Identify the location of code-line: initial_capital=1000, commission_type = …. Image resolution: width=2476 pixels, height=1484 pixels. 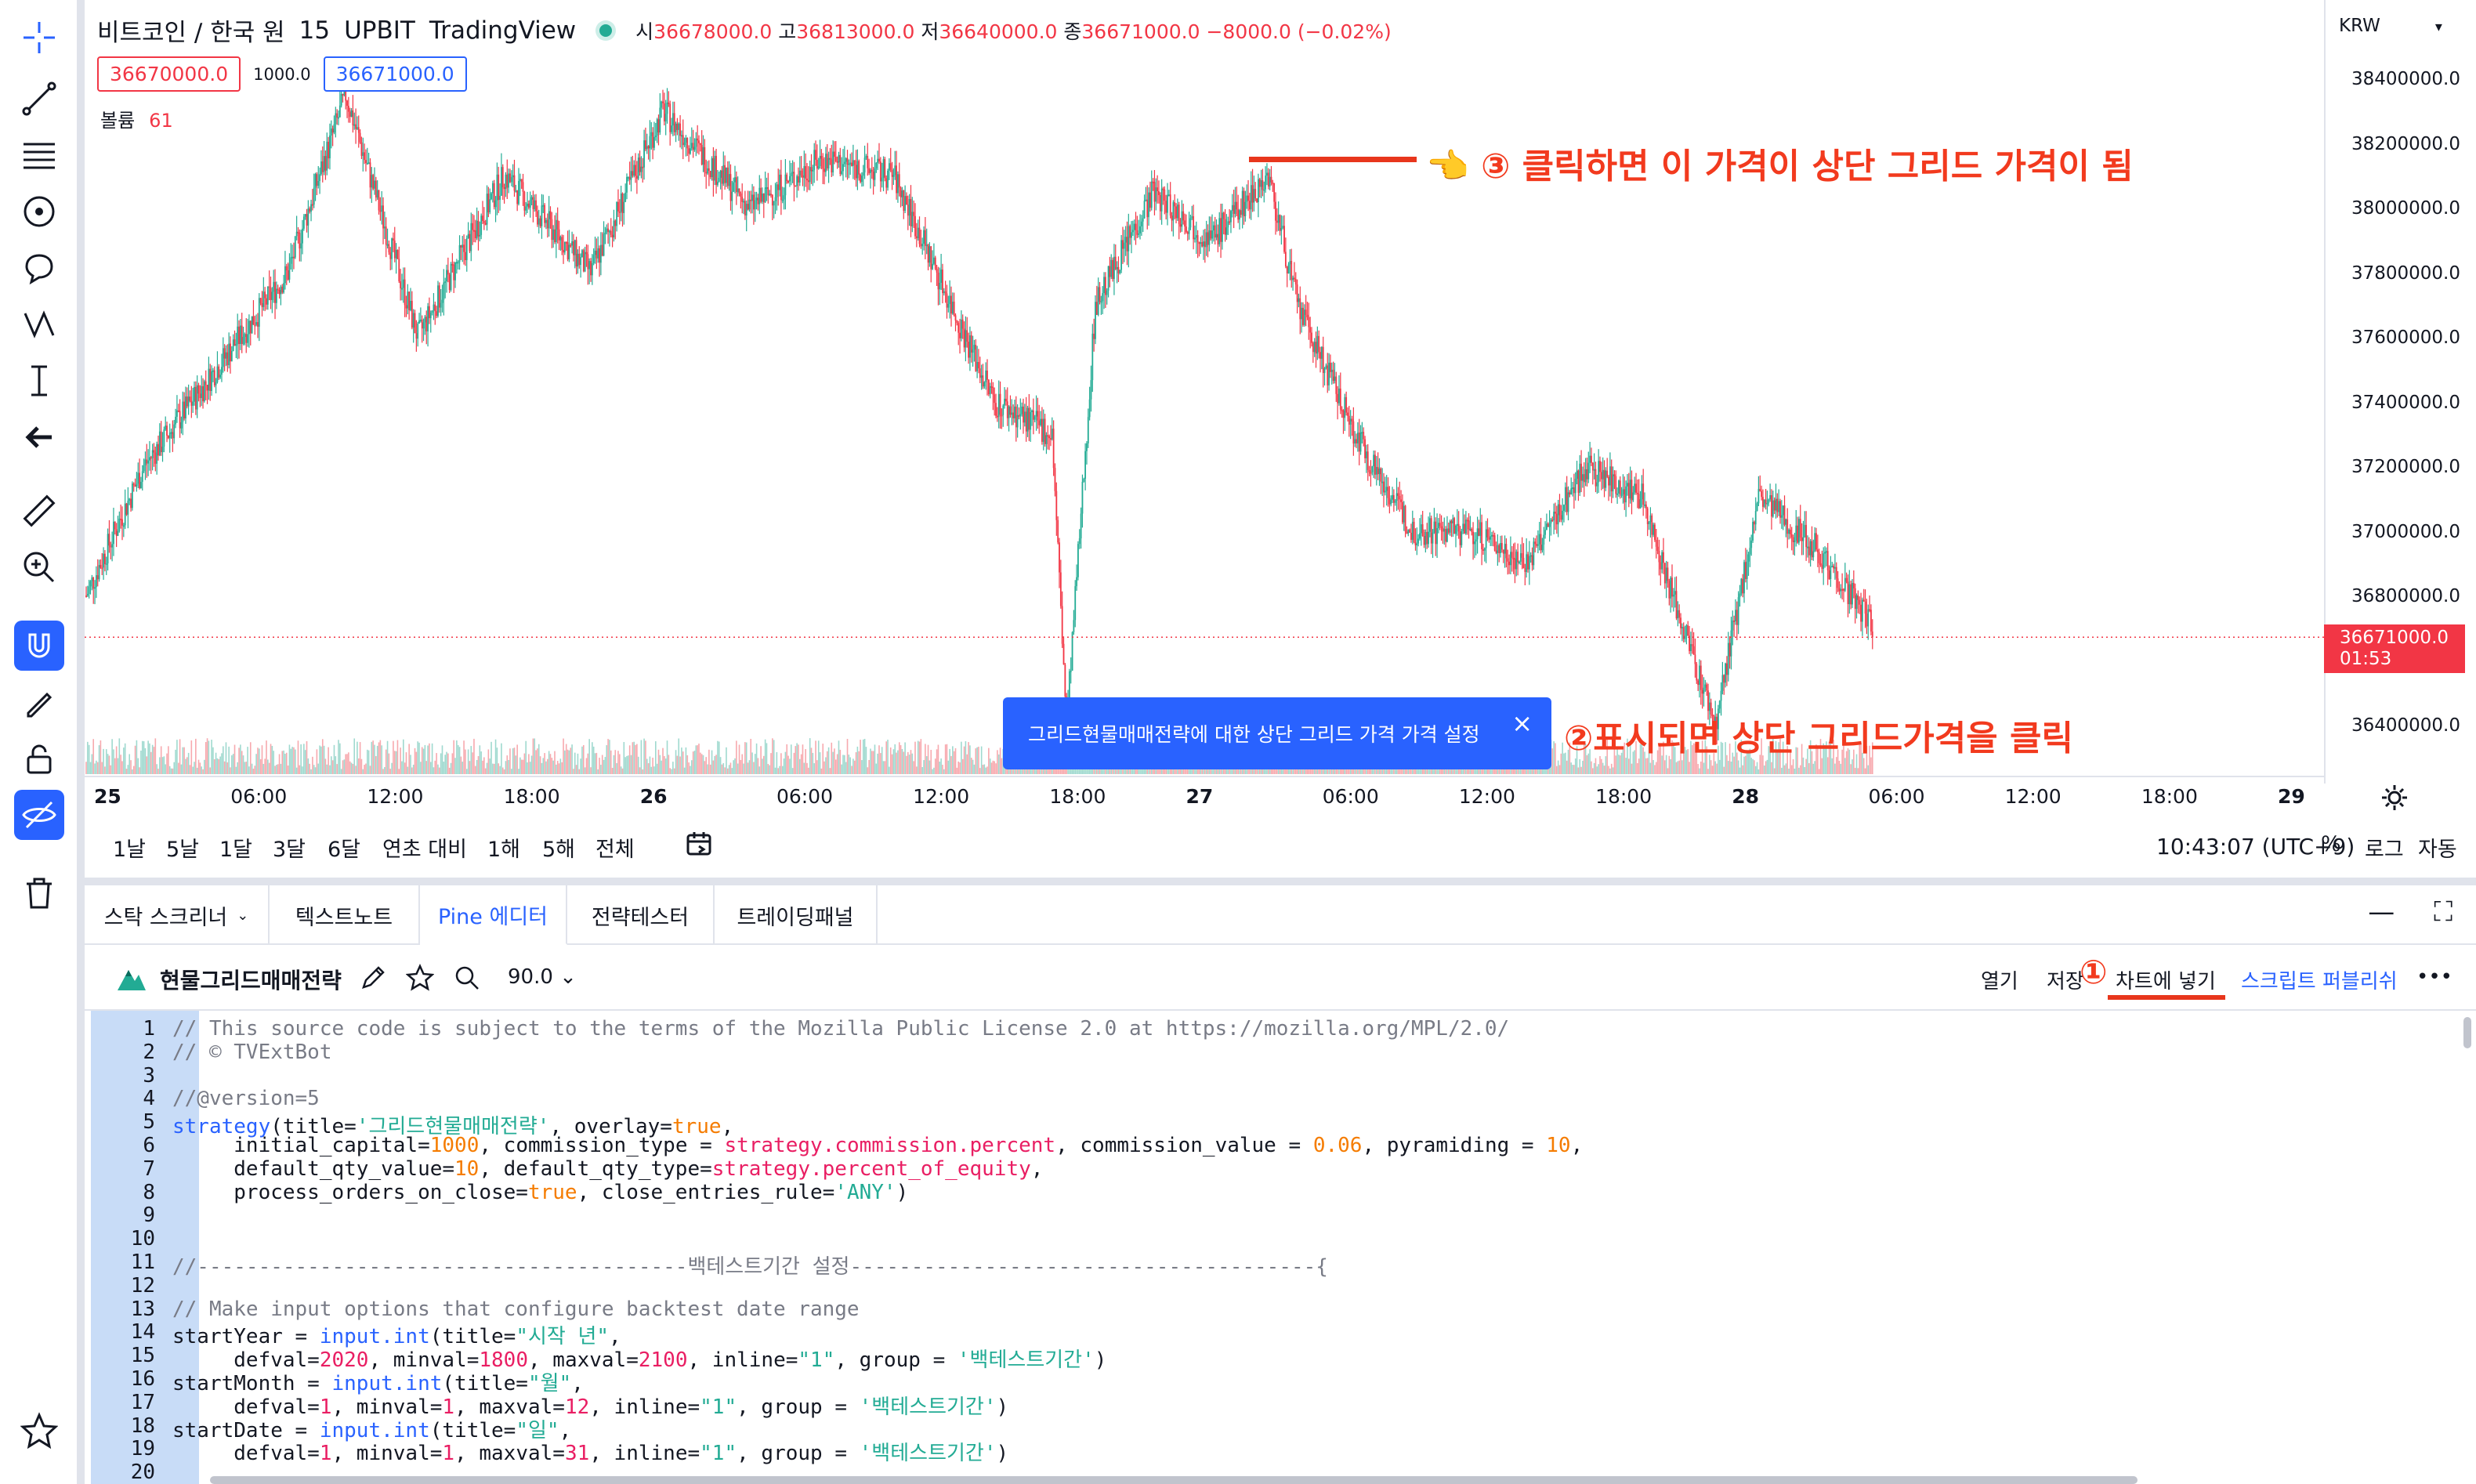
(878, 1145).